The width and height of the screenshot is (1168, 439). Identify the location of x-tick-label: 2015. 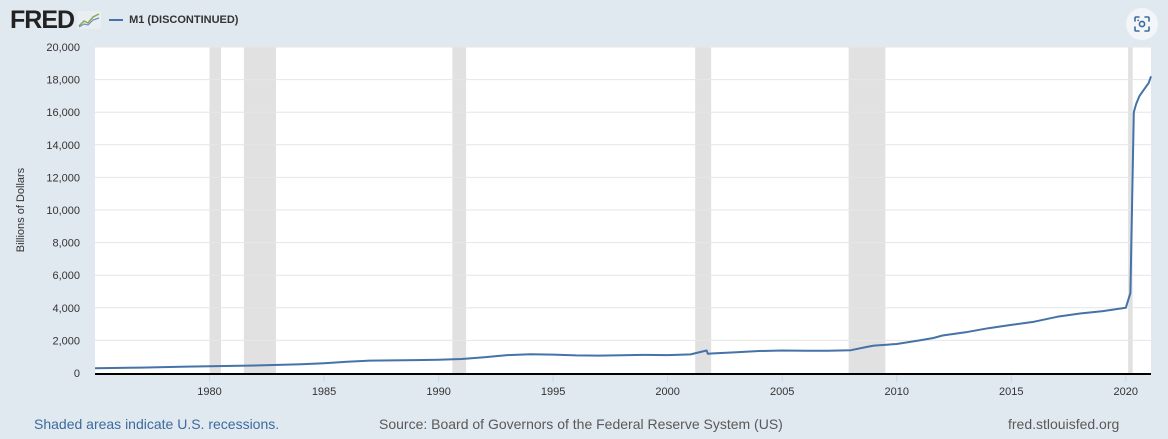
(1011, 392).